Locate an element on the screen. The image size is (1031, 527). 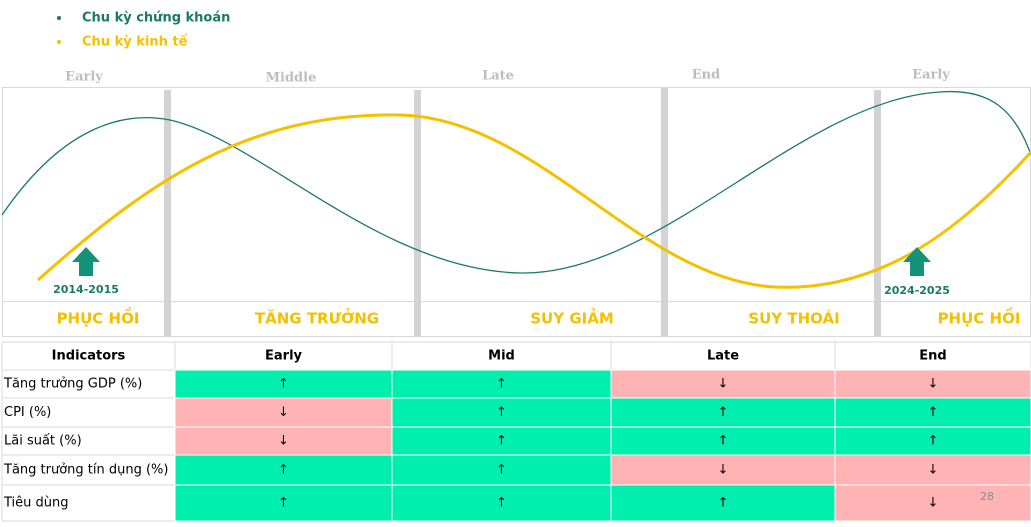
legend-entry: Chu kỳ chứng khoán is located at coordinates (156, 18).